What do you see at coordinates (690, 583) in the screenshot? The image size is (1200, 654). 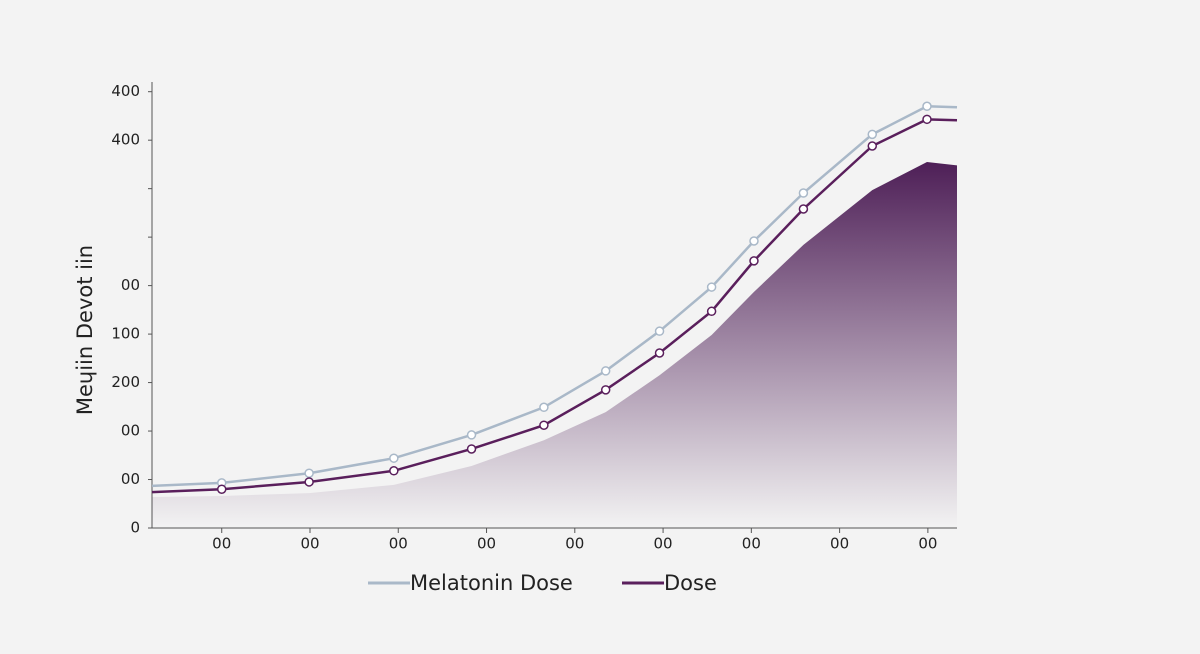 I see `legend-label: Dose` at bounding box center [690, 583].